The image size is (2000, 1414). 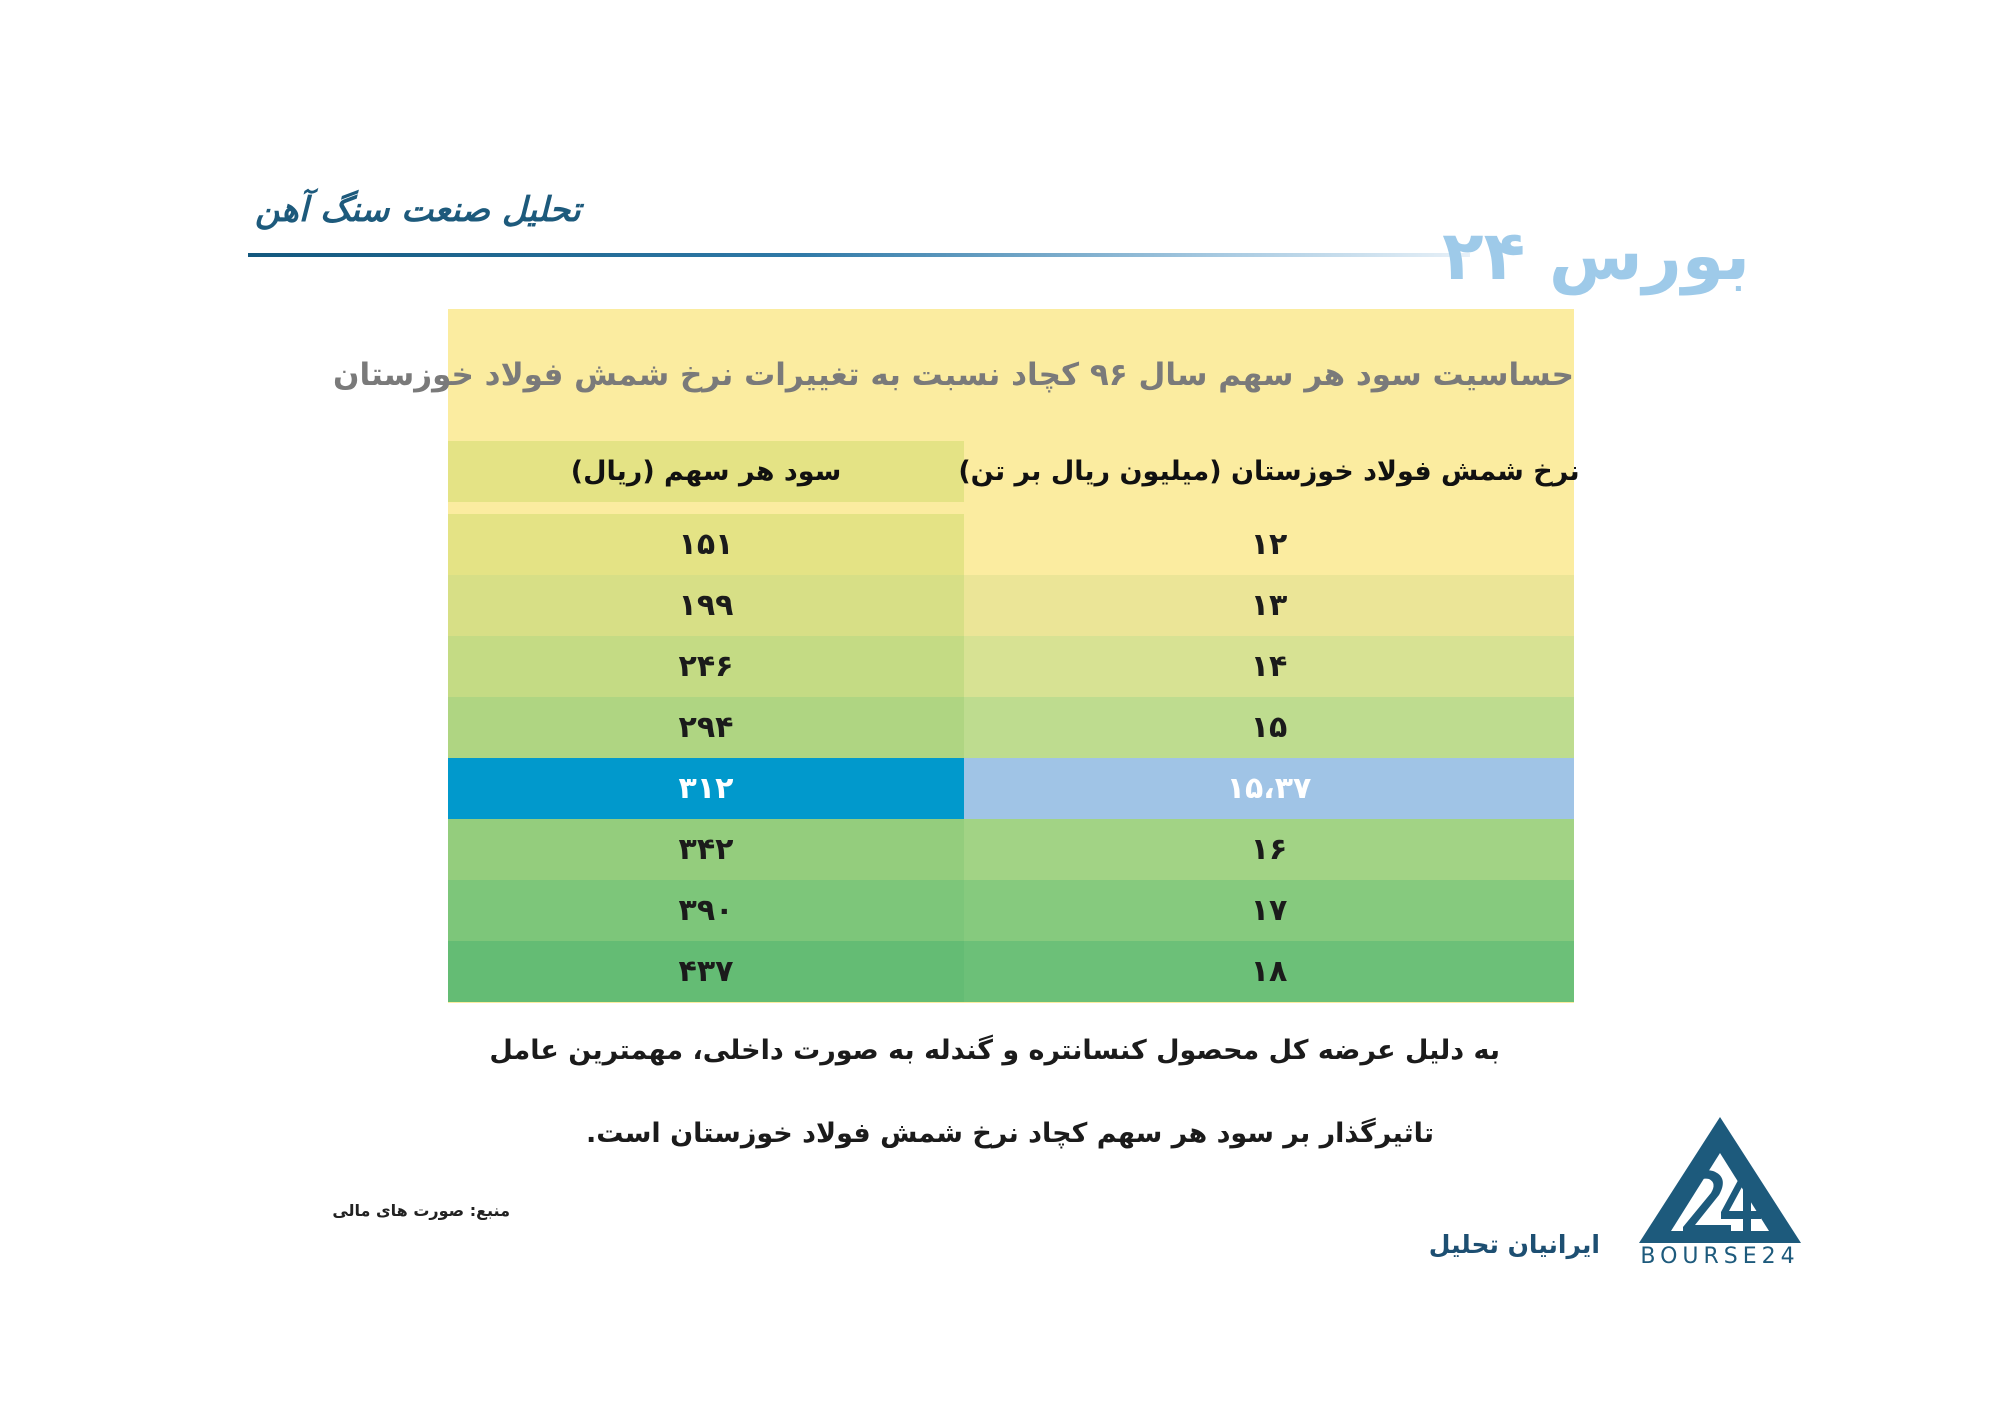 I want to click on table-row: ۴۳۷ ۱۸, so click(x=1011, y=971).